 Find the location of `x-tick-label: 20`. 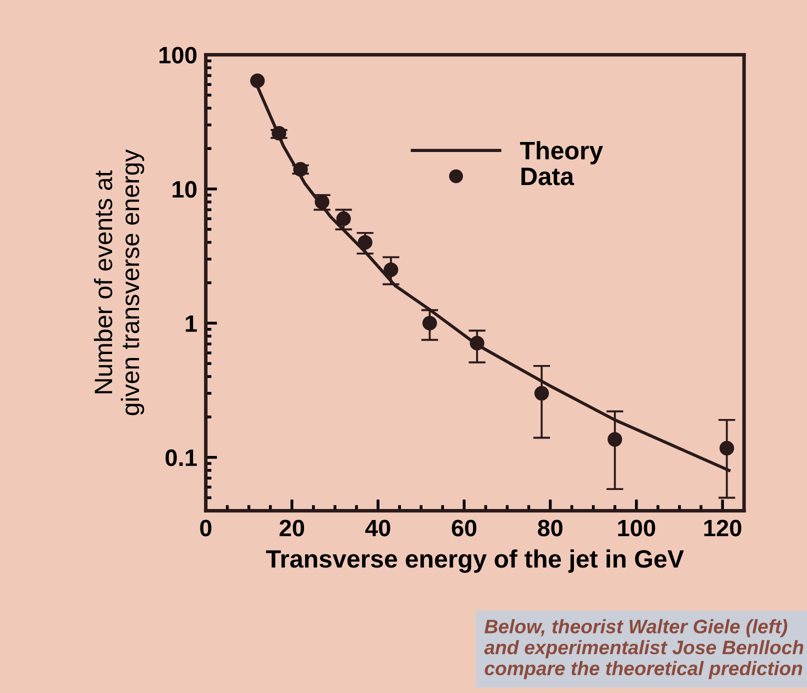

x-tick-label: 20 is located at coordinates (292, 528).